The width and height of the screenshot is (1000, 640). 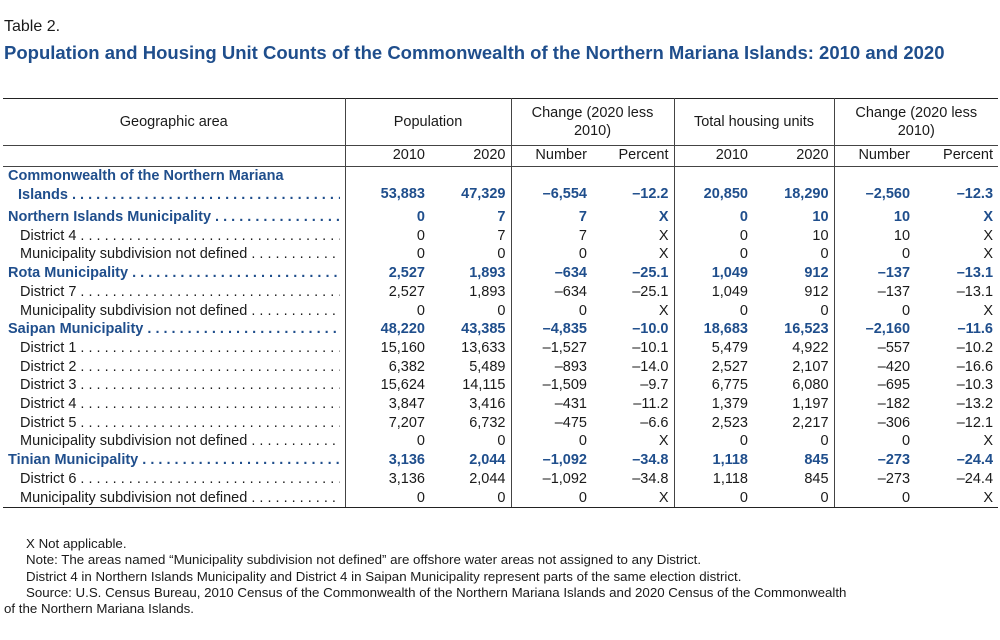 What do you see at coordinates (180, 311) in the screenshot?
I see `geo-area-name: Municipality subdivision not defined` at bounding box center [180, 311].